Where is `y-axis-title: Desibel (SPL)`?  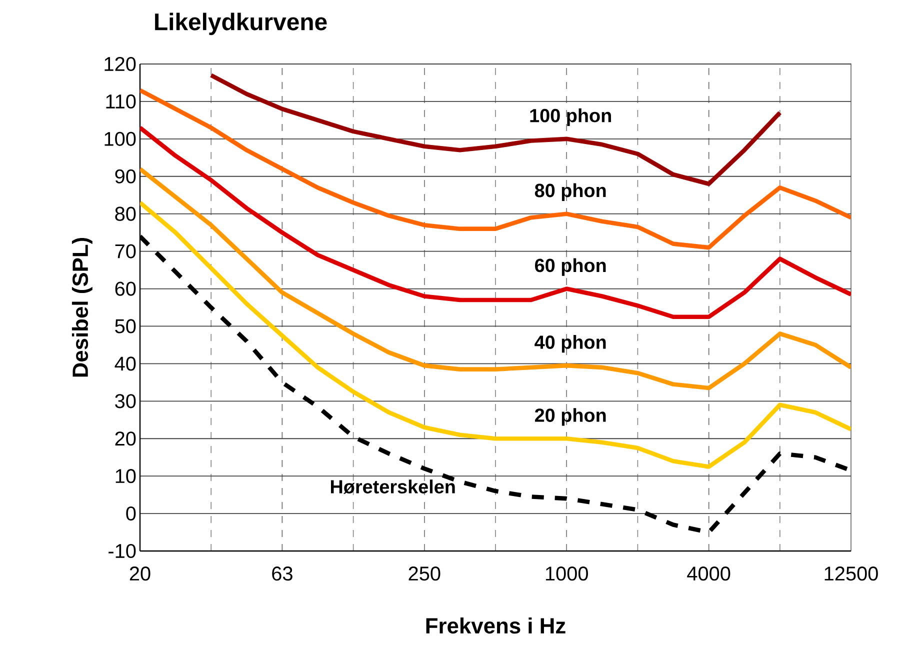 y-axis-title: Desibel (SPL) is located at coordinates (82, 307).